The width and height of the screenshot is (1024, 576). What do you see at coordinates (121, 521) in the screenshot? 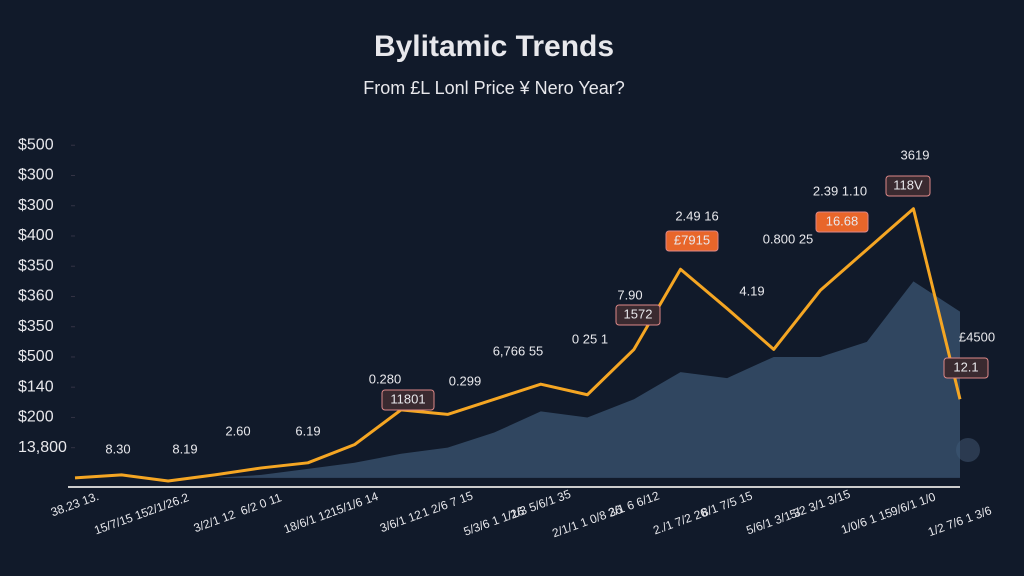
I see `x-tick-label: 15/7/15 15` at bounding box center [121, 521].